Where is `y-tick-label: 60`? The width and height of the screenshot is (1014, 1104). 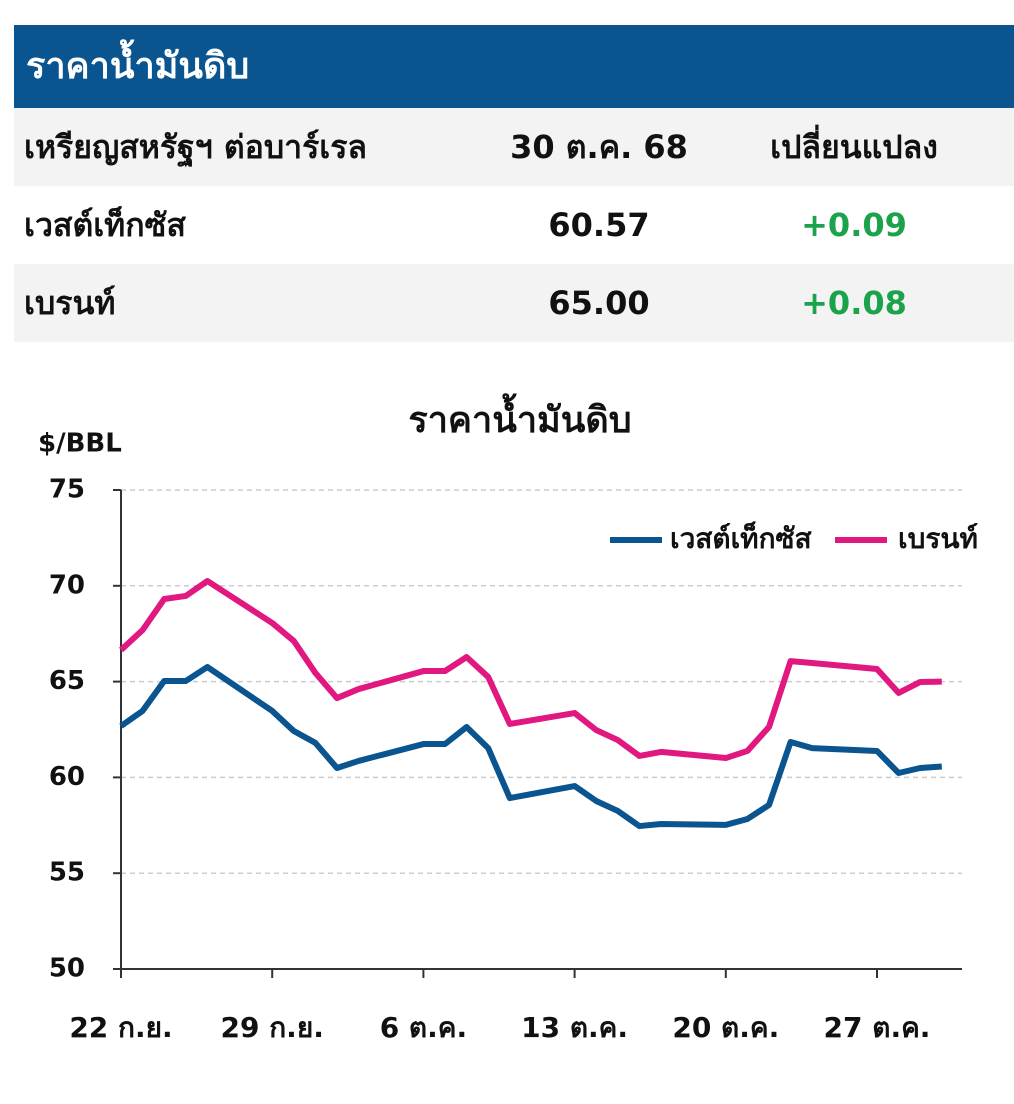
y-tick-label: 60 is located at coordinates (67, 777).